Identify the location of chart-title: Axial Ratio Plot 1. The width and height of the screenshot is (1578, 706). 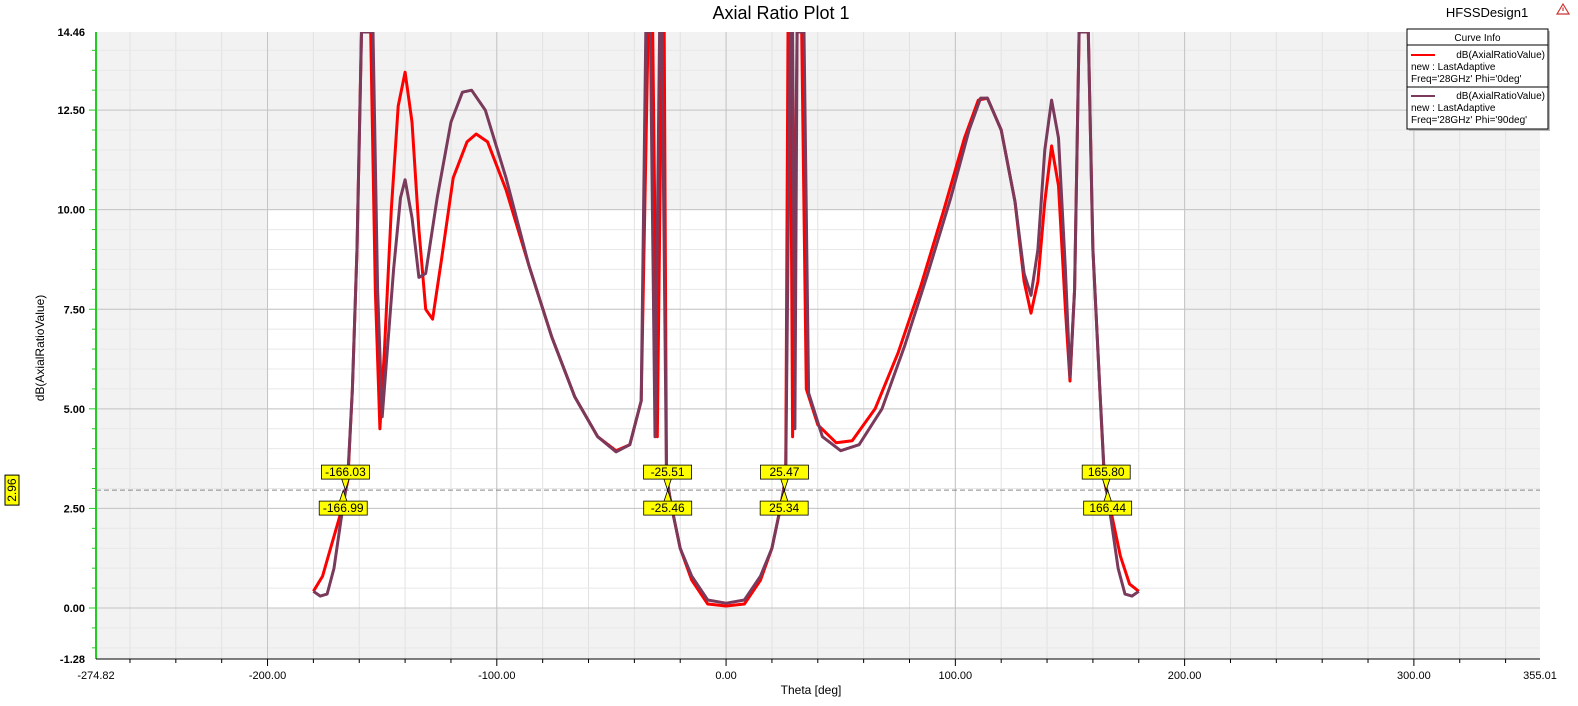
(780, 13).